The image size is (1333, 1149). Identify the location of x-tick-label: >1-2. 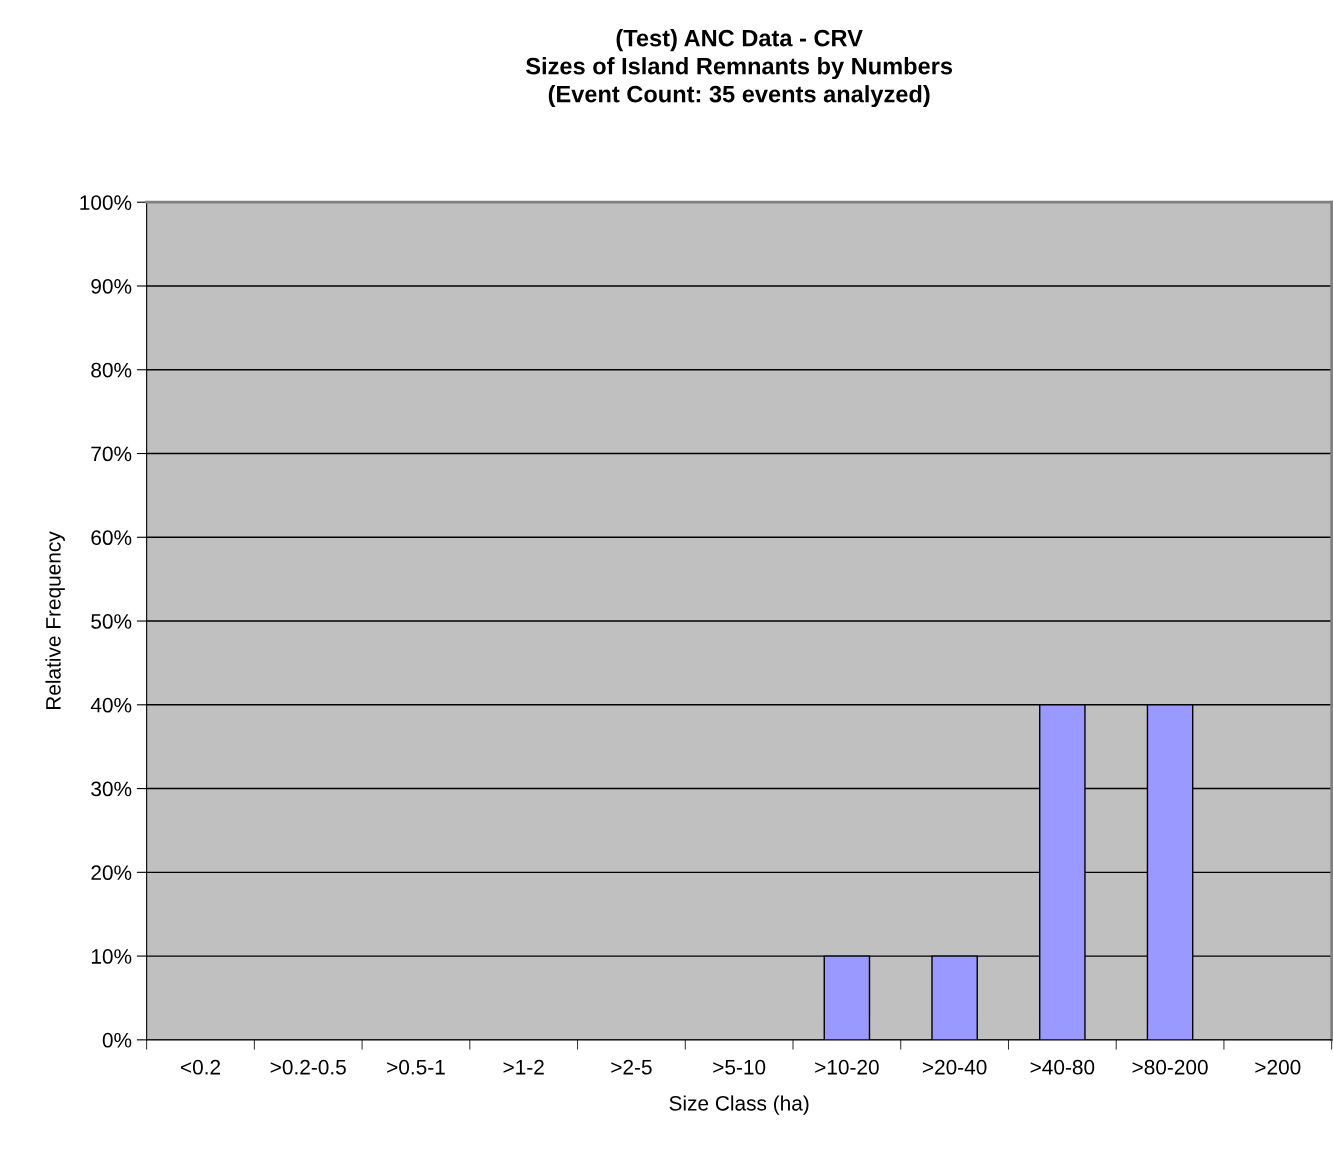
(523, 1067).